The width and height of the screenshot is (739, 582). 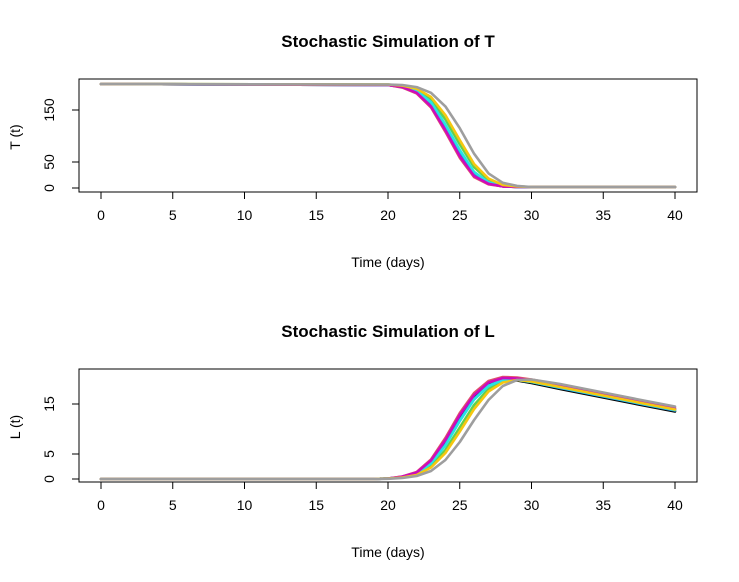 What do you see at coordinates (316, 215) in the screenshot?
I see `chart-t-x-tick-label: 15` at bounding box center [316, 215].